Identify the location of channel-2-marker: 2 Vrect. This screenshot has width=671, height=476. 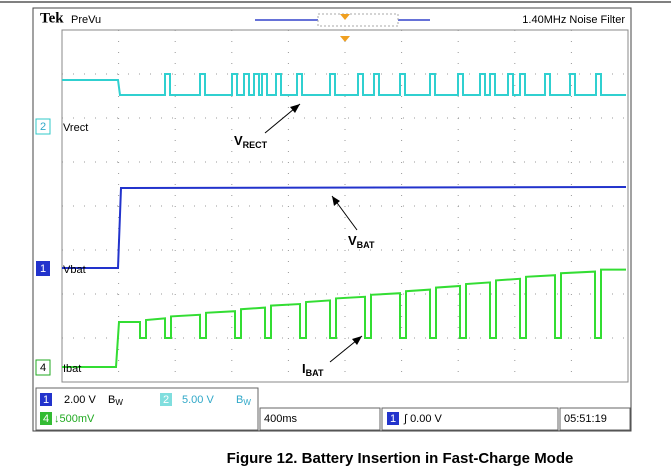
(61, 126).